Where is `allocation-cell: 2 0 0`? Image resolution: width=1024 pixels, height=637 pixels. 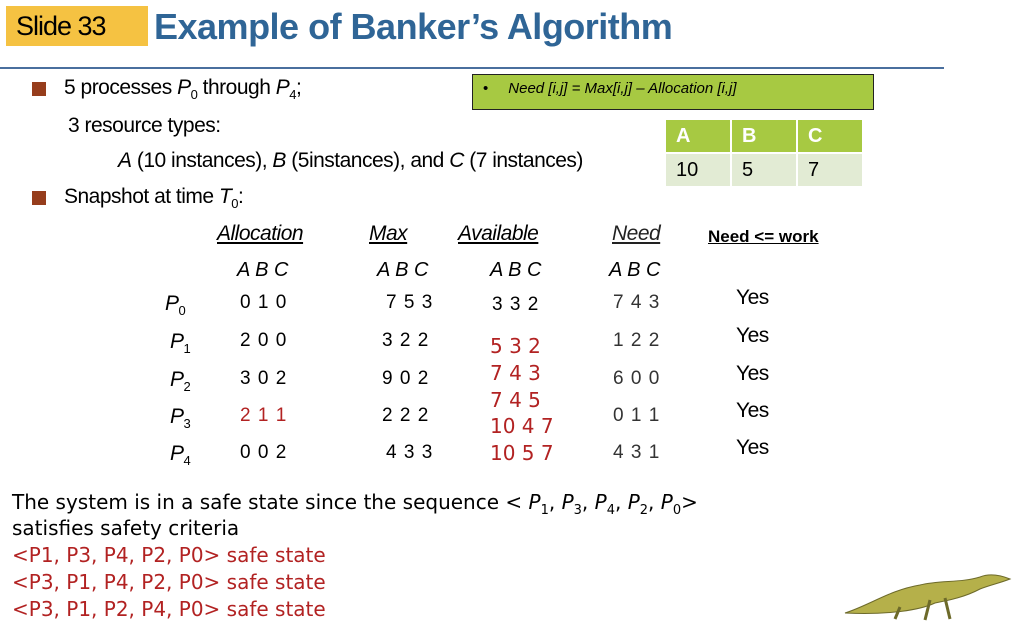 allocation-cell: 2 0 0 is located at coordinates (263, 341).